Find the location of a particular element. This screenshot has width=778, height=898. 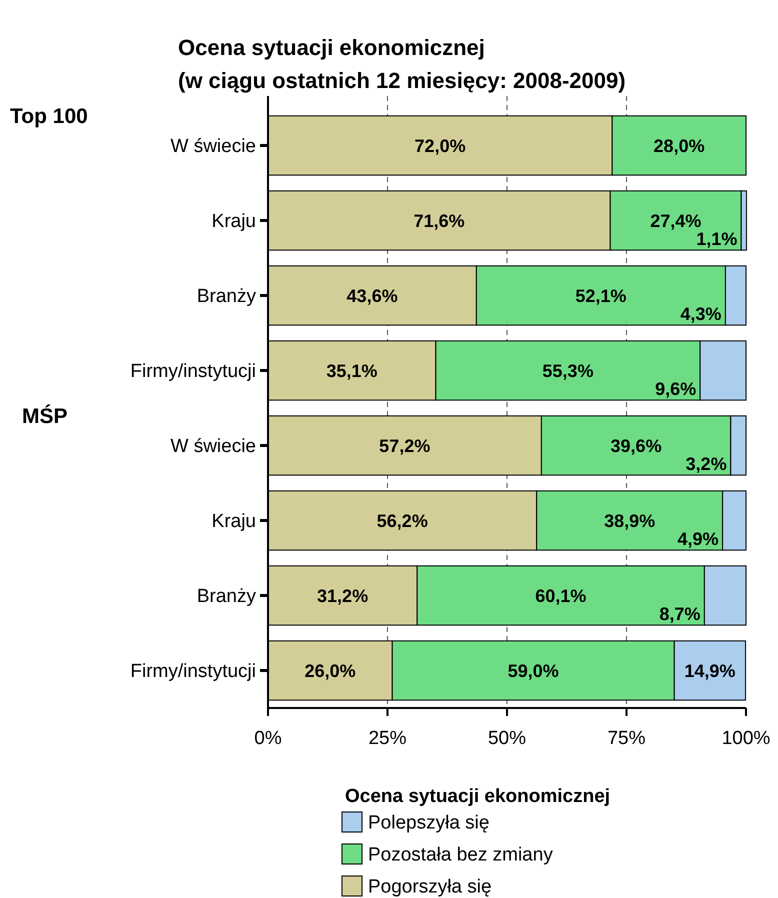

x-tick-label: 50% is located at coordinates (507, 738).